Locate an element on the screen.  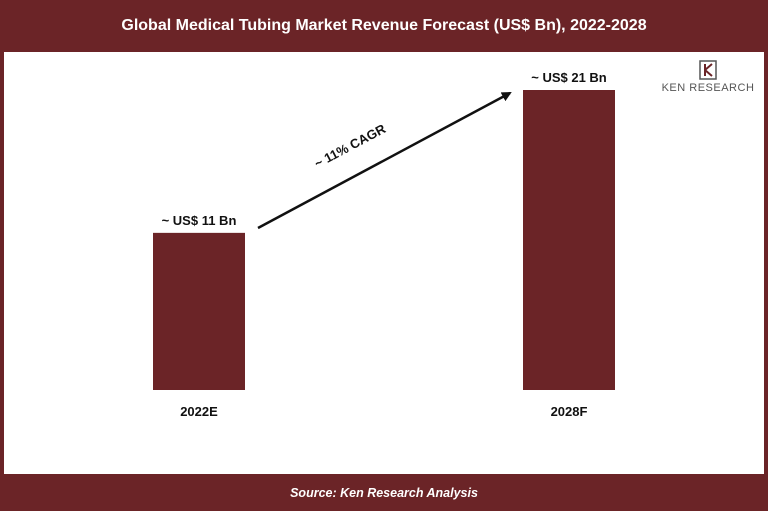
bar-2028f is located at coordinates (569, 240).